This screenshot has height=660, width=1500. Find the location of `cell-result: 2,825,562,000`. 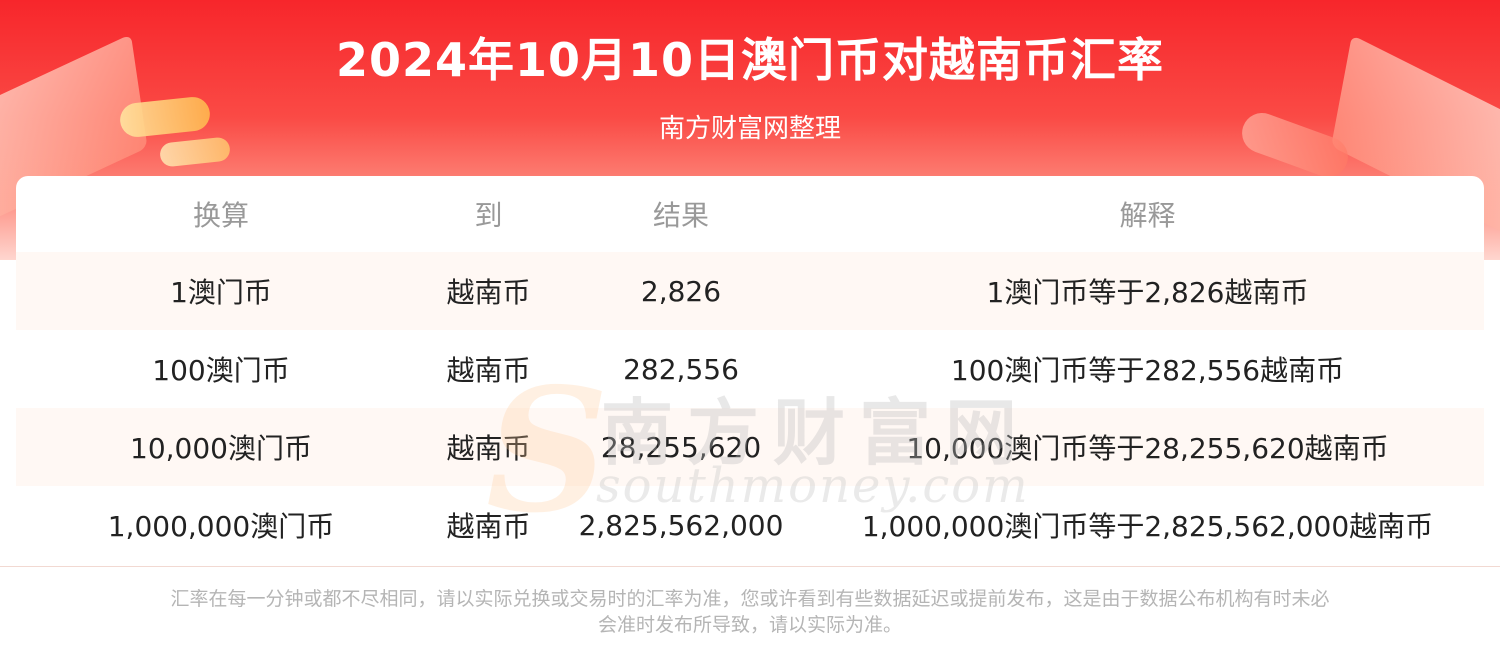

cell-result: 2,825,562,000 is located at coordinates (681, 525).